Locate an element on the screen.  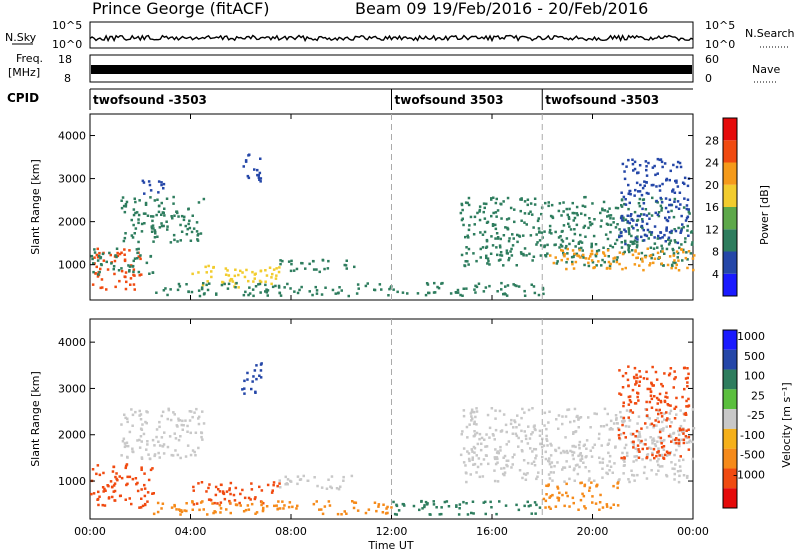
nsearch-tick-top: 10^5 is located at coordinates (720, 25).